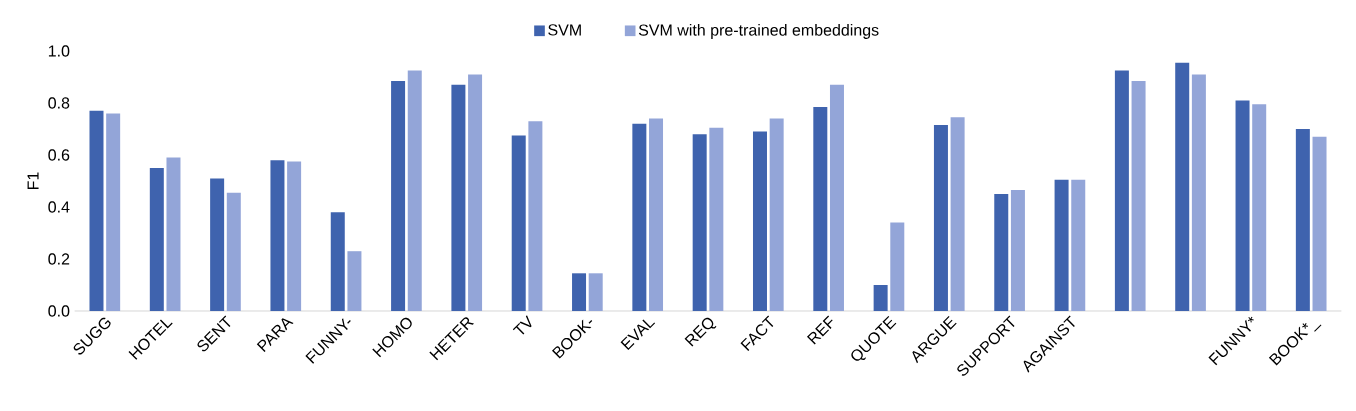 The height and width of the screenshot is (411, 1356). Describe the element at coordinates (59, 207) in the screenshot. I see `y-tick-label: 0.4` at that location.